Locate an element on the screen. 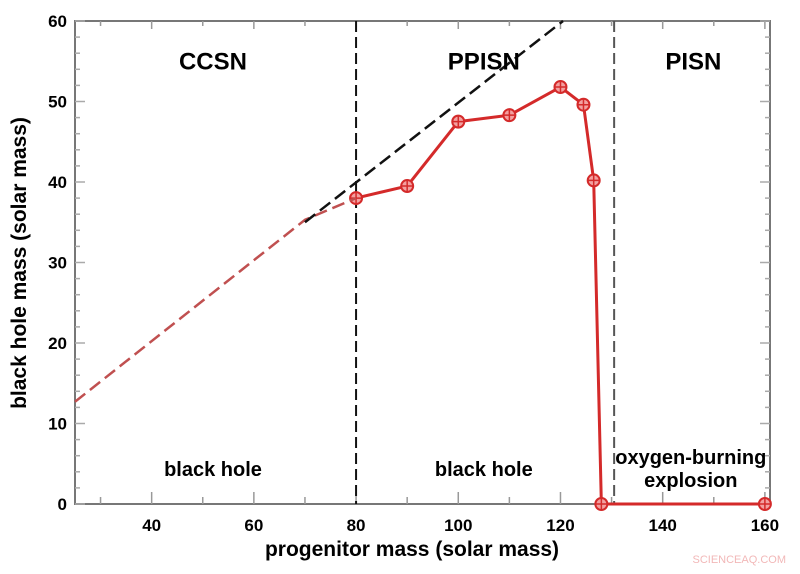 Image resolution: width=800 pixels, height=574 pixels. x-tick-label: 60 is located at coordinates (253, 525).